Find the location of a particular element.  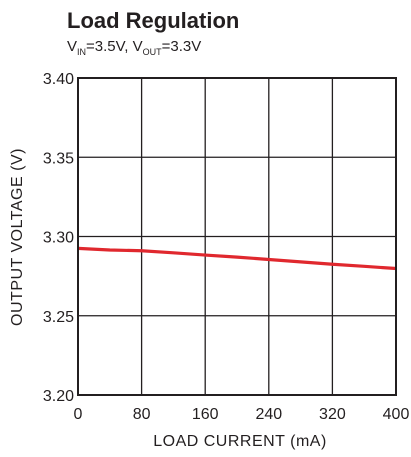

series-lines is located at coordinates (237, 258).